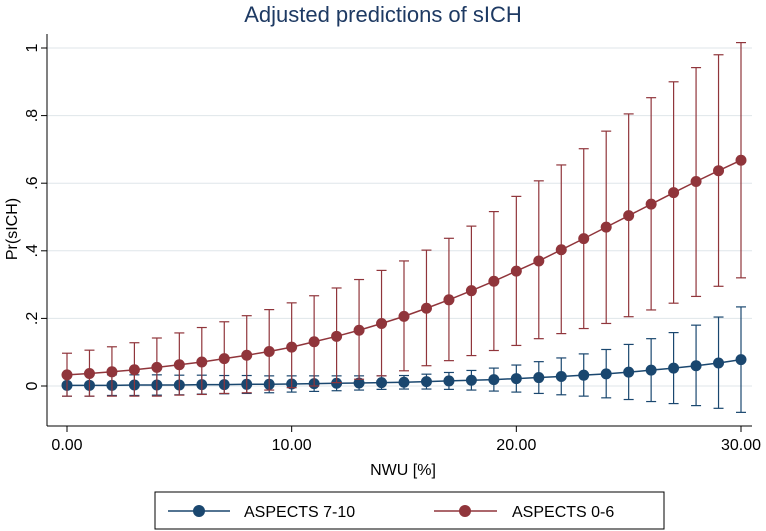 Image resolution: width=766 pixels, height=531 pixels. Describe the element at coordinates (35, 216) in the screenshot. I see `y-axis: 0 .2 .4 .6 .8 1` at that location.